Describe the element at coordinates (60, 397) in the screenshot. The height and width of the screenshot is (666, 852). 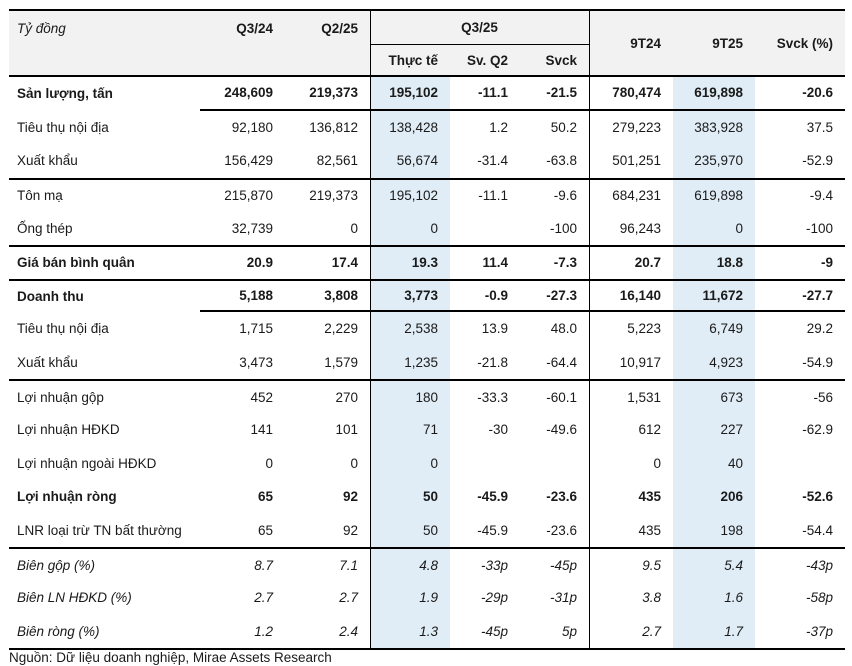
I see `row-label: Lợi nhuận gộp` at that location.